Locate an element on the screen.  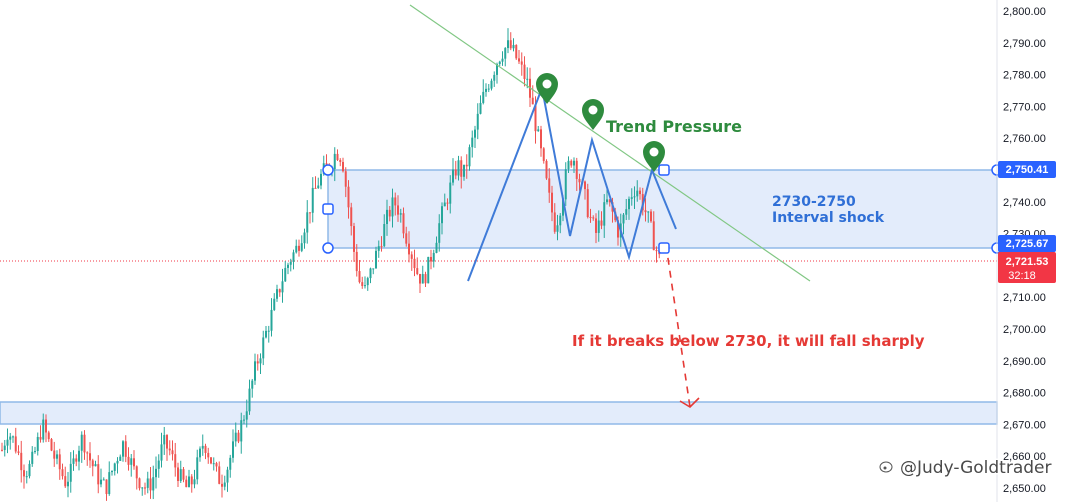
map-pin-icon is located at coordinates (547, 88).